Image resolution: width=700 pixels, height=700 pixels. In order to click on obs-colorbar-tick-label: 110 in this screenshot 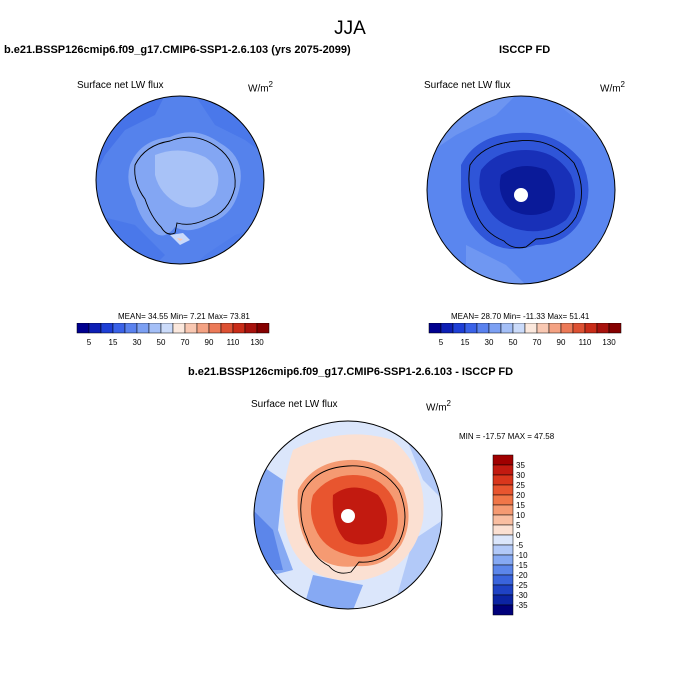, I will do `click(585, 342)`.